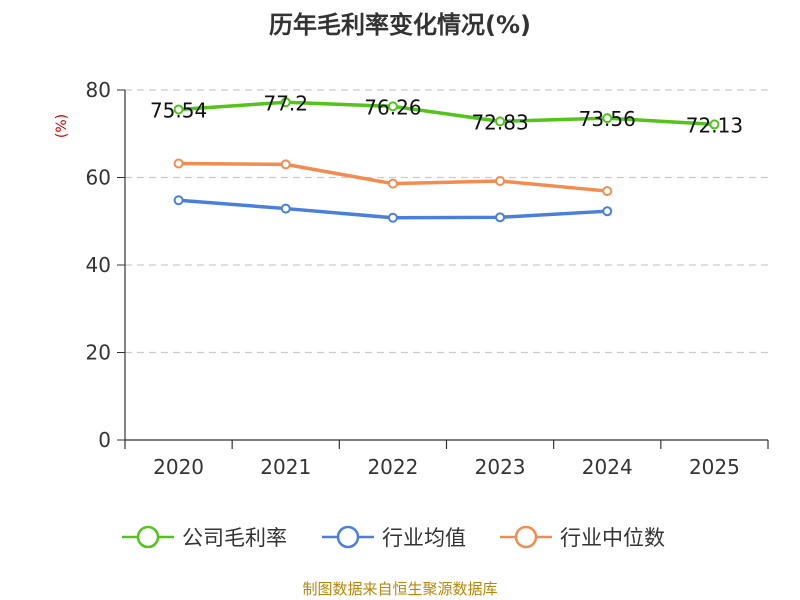 The image size is (800, 600). I want to click on legend: 公司毛利率 行业均值 行业中位数, so click(393, 537).